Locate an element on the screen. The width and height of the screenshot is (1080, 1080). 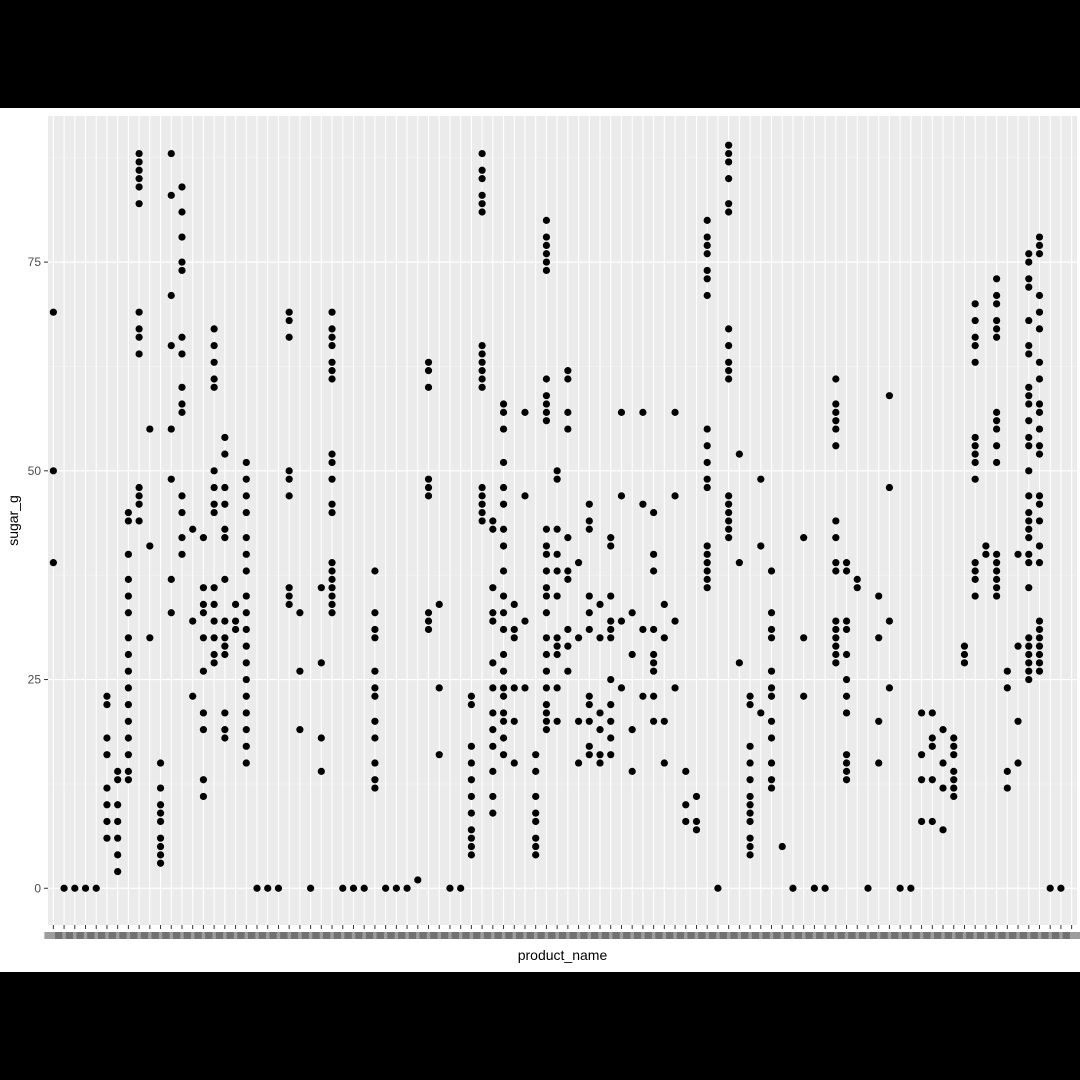
y-axis-title: sugar_g is located at coordinates (13, 520).